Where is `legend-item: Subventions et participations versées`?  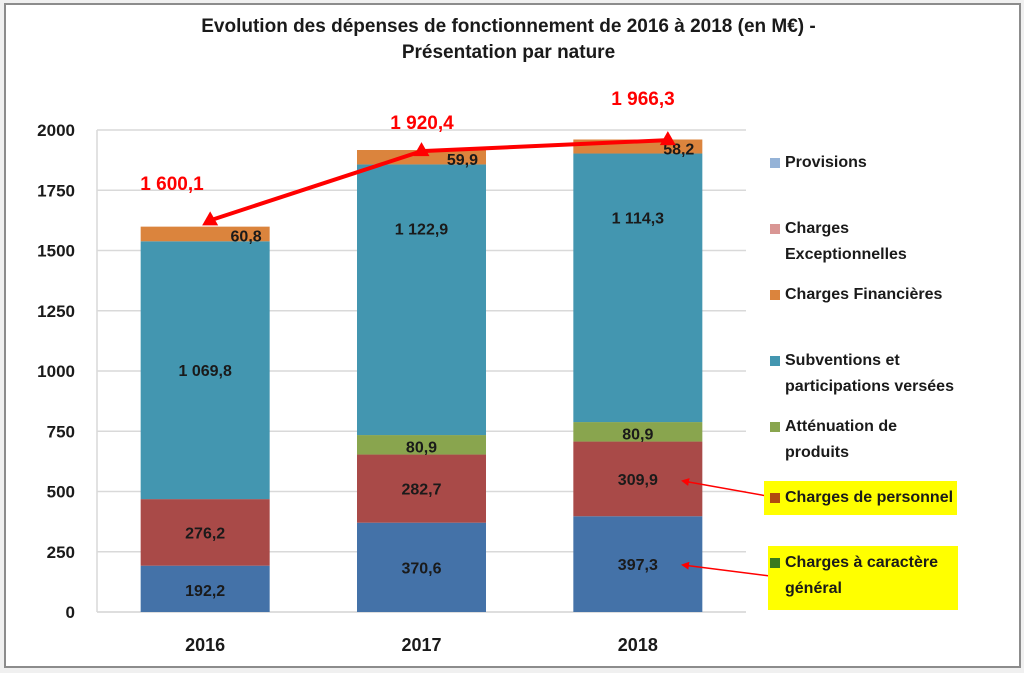
legend-item: Subventions et participations versées is located at coordinates (862, 374).